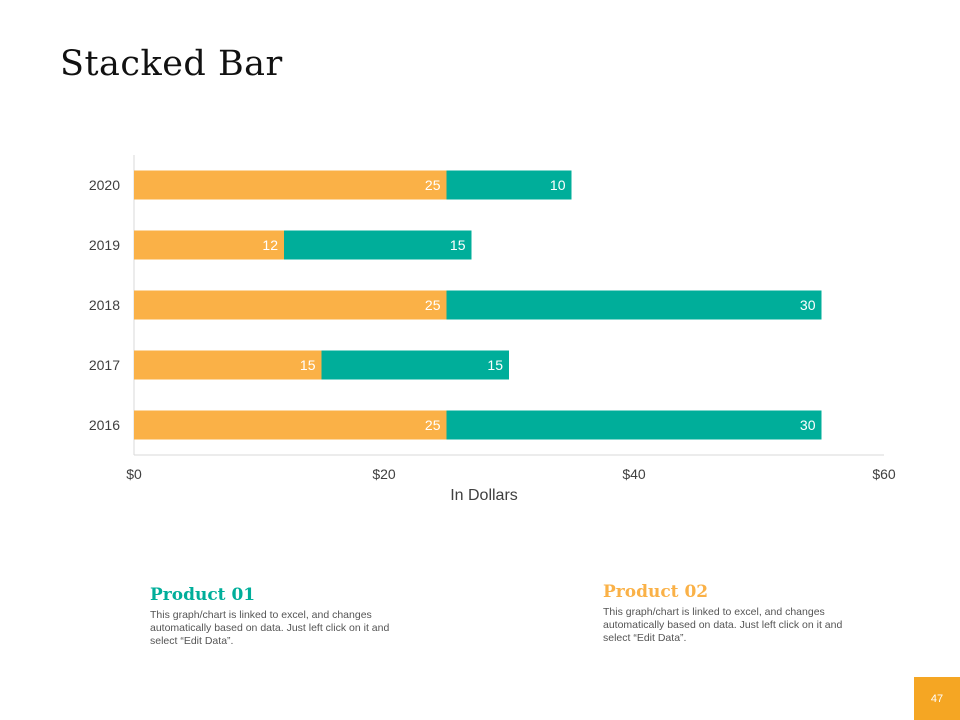  Describe the element at coordinates (104, 425) in the screenshot. I see `y-category-label: 2016` at that location.